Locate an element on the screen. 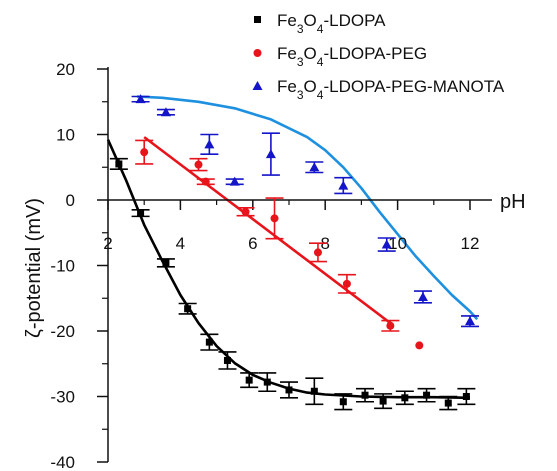 The height and width of the screenshot is (471, 557). x-axis-title: pH is located at coordinates (513, 202).